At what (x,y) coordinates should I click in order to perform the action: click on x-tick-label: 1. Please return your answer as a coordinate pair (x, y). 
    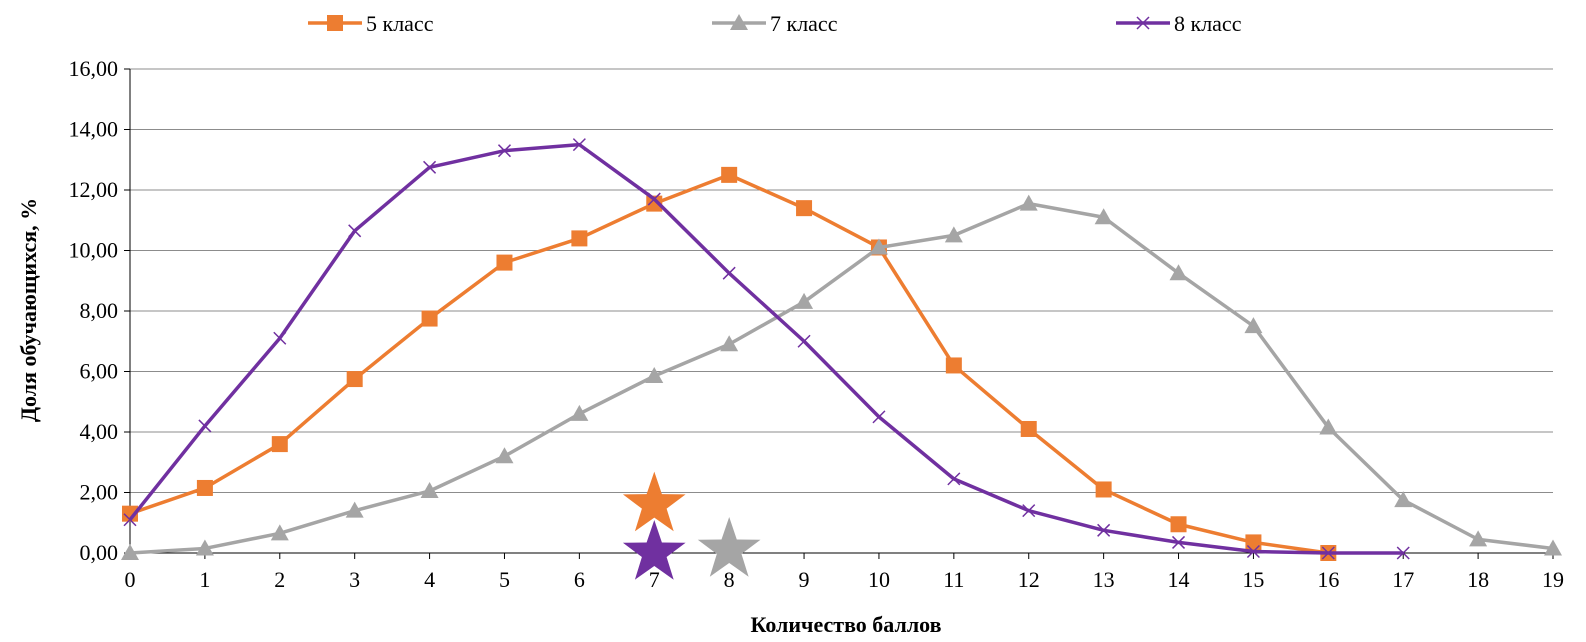
    Looking at the image, I should click on (204, 579).